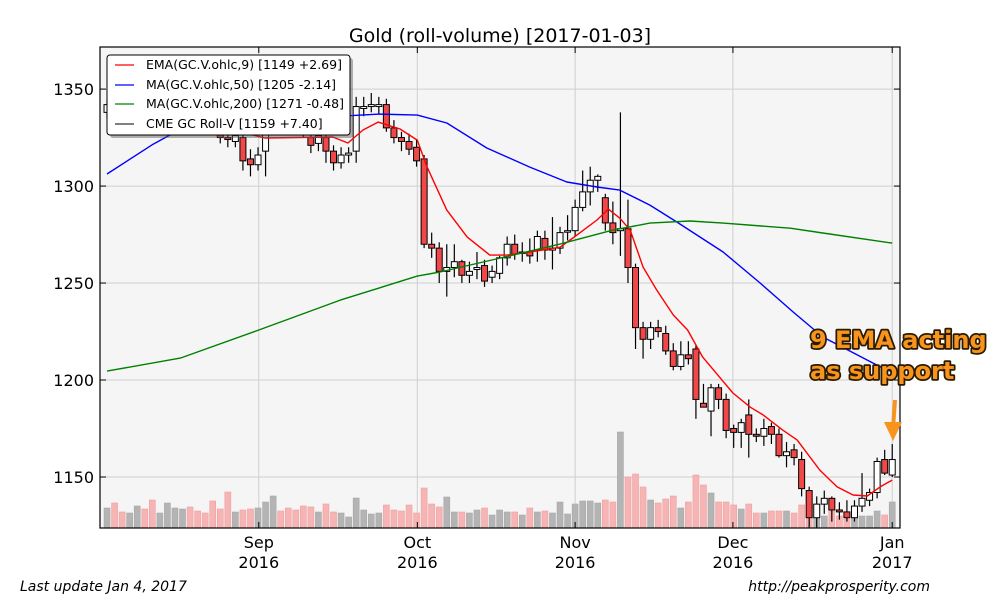 This screenshot has width=1000, height=600. I want to click on legend-box, so click(228, 95).